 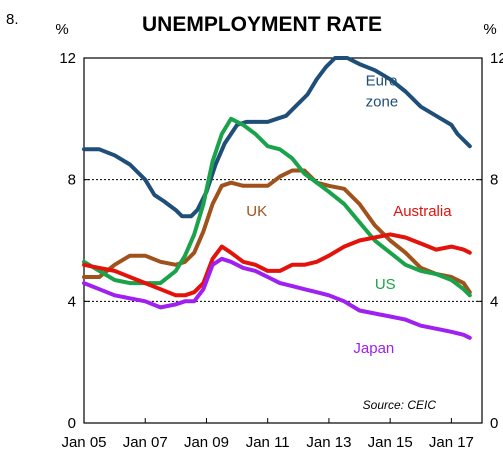 I want to click on x-tick-label: Jan 07, so click(x=145, y=442).